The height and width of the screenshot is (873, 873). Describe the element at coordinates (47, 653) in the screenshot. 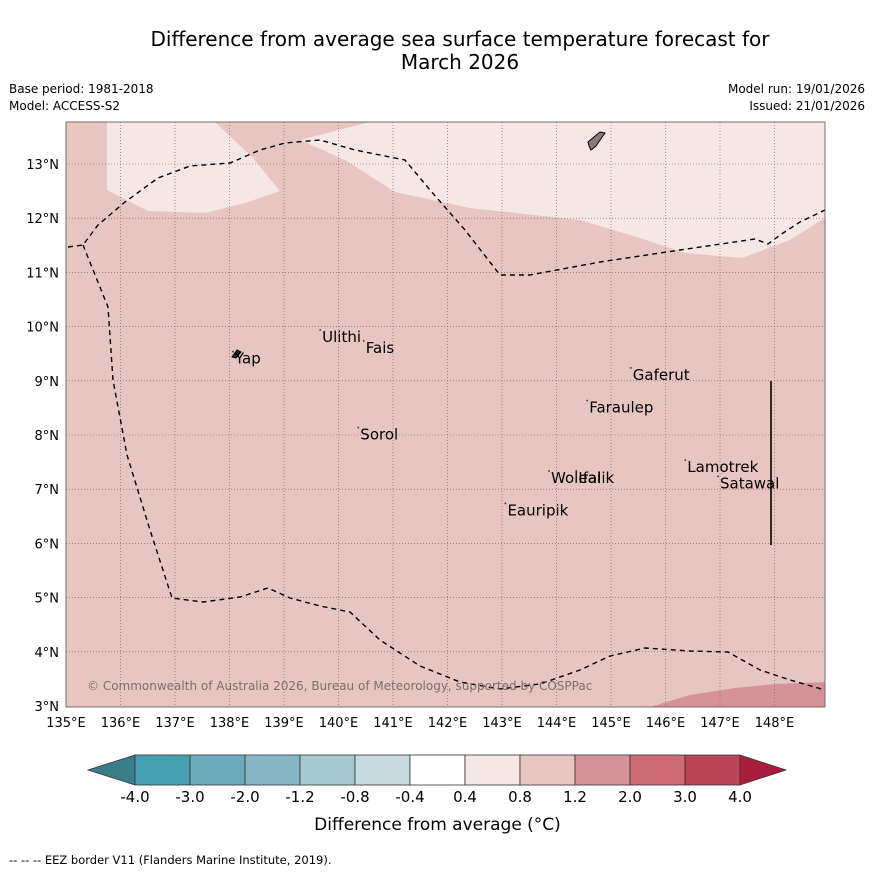

I see `lat-tick-label: 4°N` at that location.